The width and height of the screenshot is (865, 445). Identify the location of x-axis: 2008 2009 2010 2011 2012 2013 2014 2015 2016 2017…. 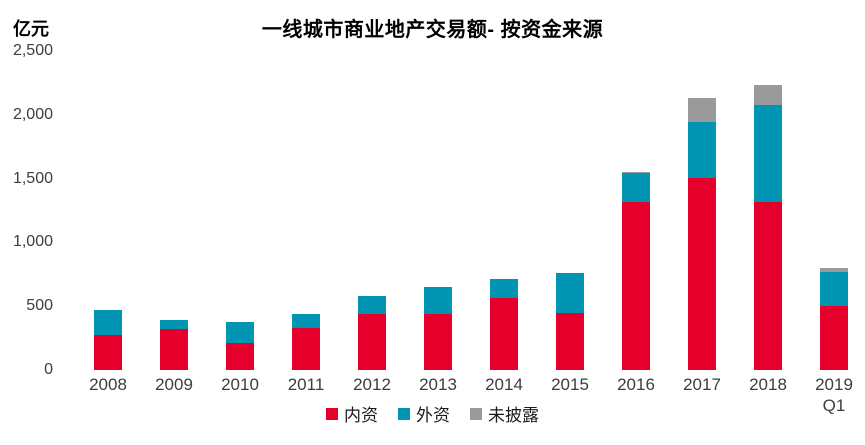
(470, 398).